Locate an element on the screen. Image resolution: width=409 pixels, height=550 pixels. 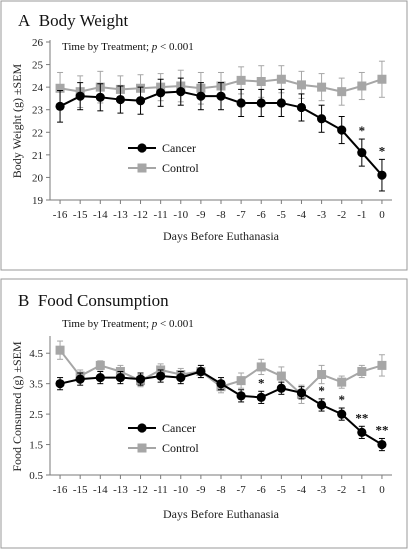
y-axis-title: Food Consumed (g) ±SEM is located at coordinates (17, 406).